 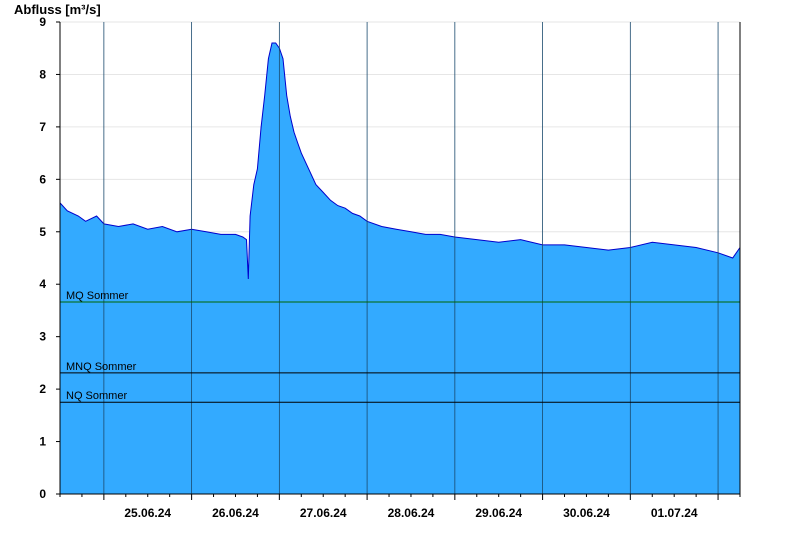 I want to click on reference-line-label: NQ Sommer, so click(x=96, y=396).